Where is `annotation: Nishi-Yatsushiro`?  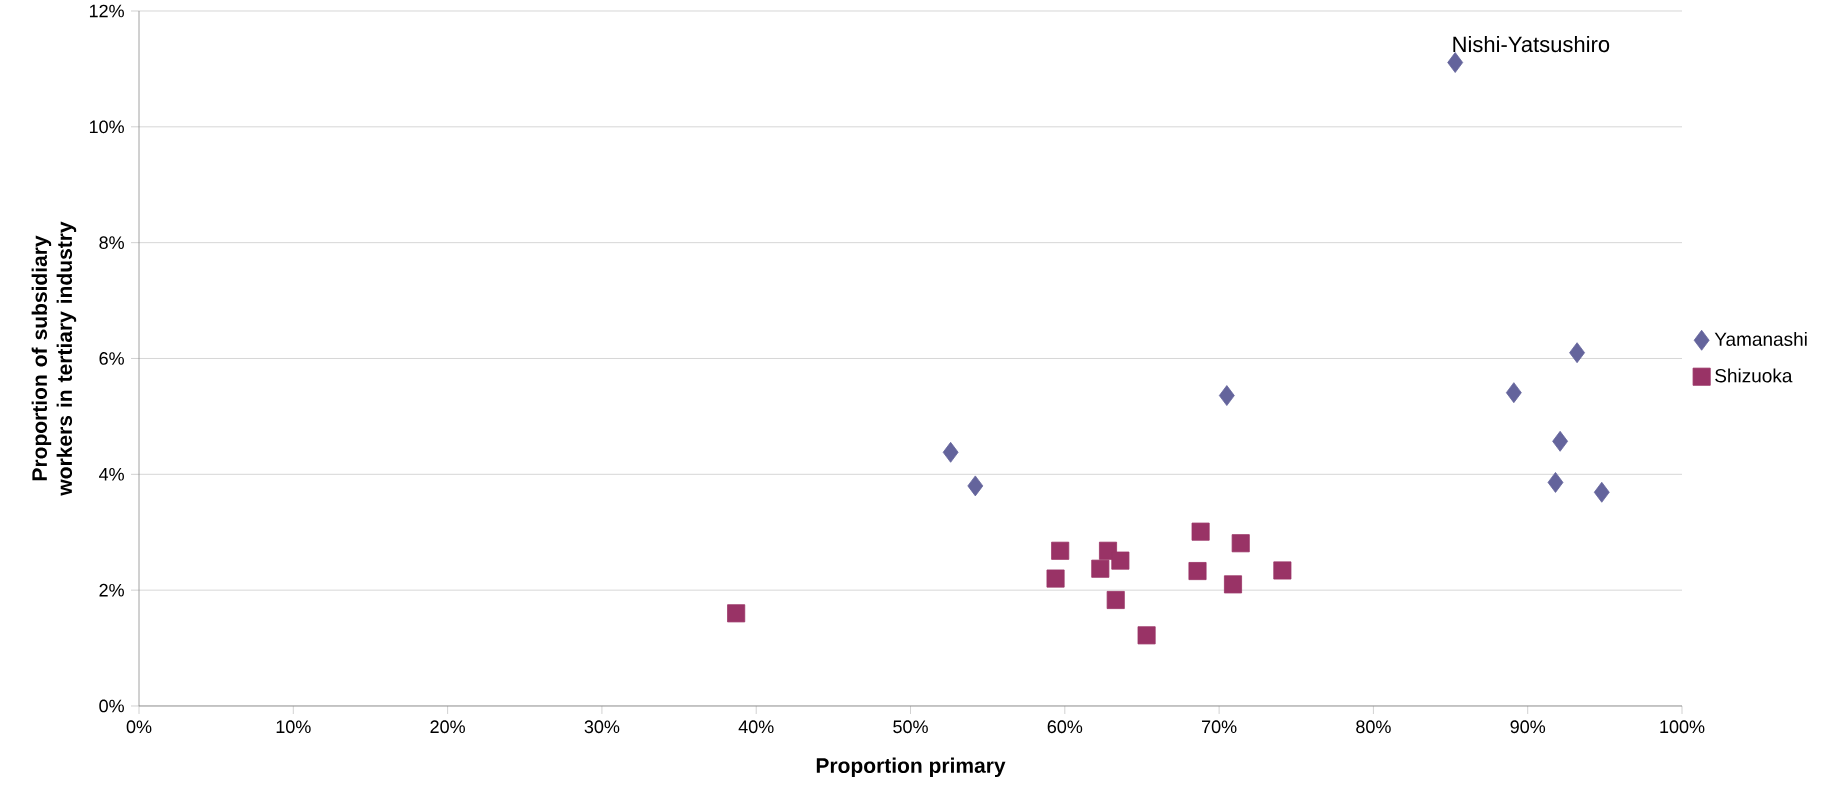 annotation: Nishi-Yatsushiro is located at coordinates (1531, 44).